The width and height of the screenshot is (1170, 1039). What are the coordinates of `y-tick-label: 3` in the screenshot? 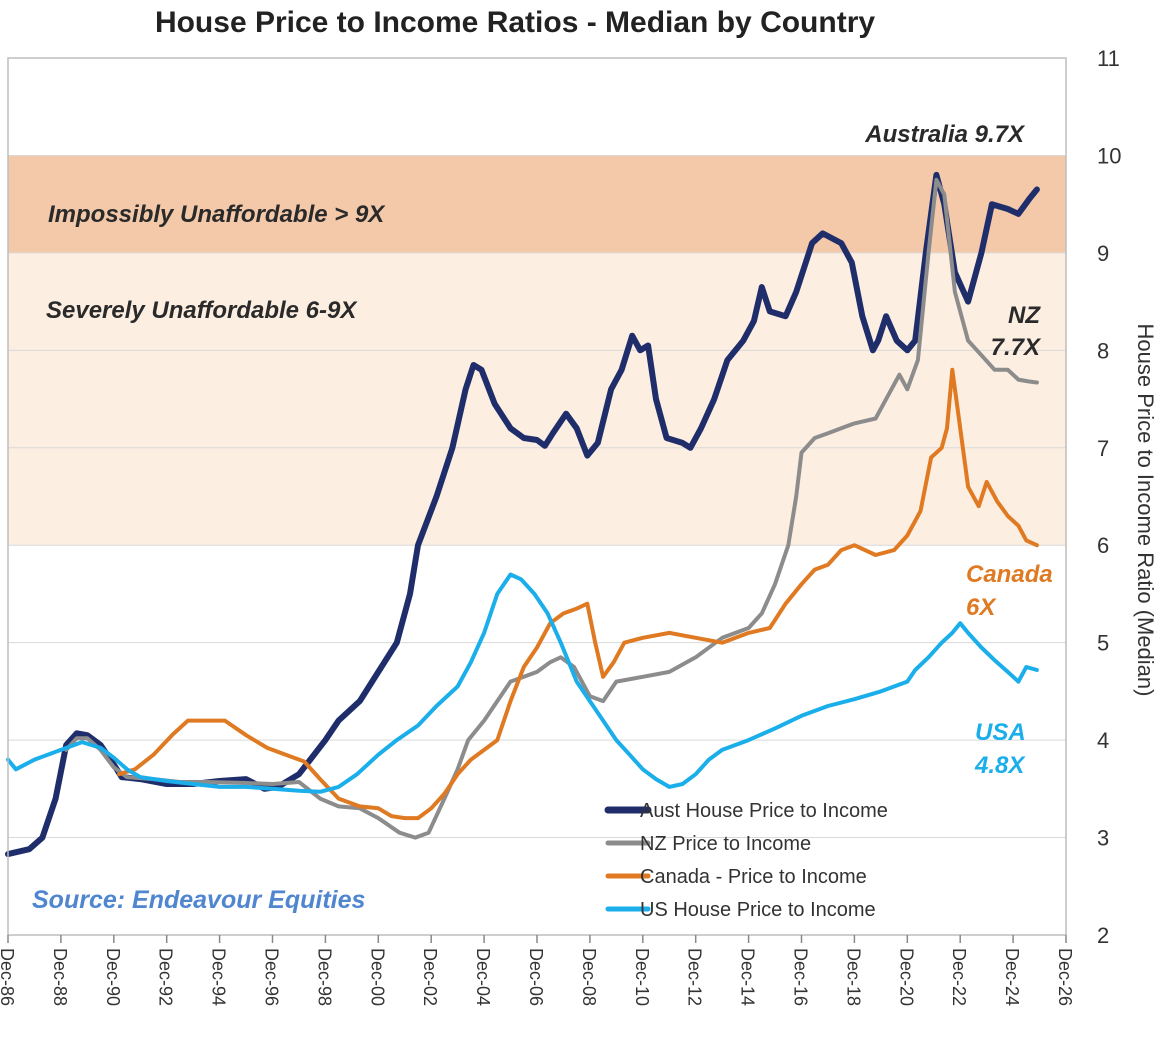 It's located at (1103, 838).